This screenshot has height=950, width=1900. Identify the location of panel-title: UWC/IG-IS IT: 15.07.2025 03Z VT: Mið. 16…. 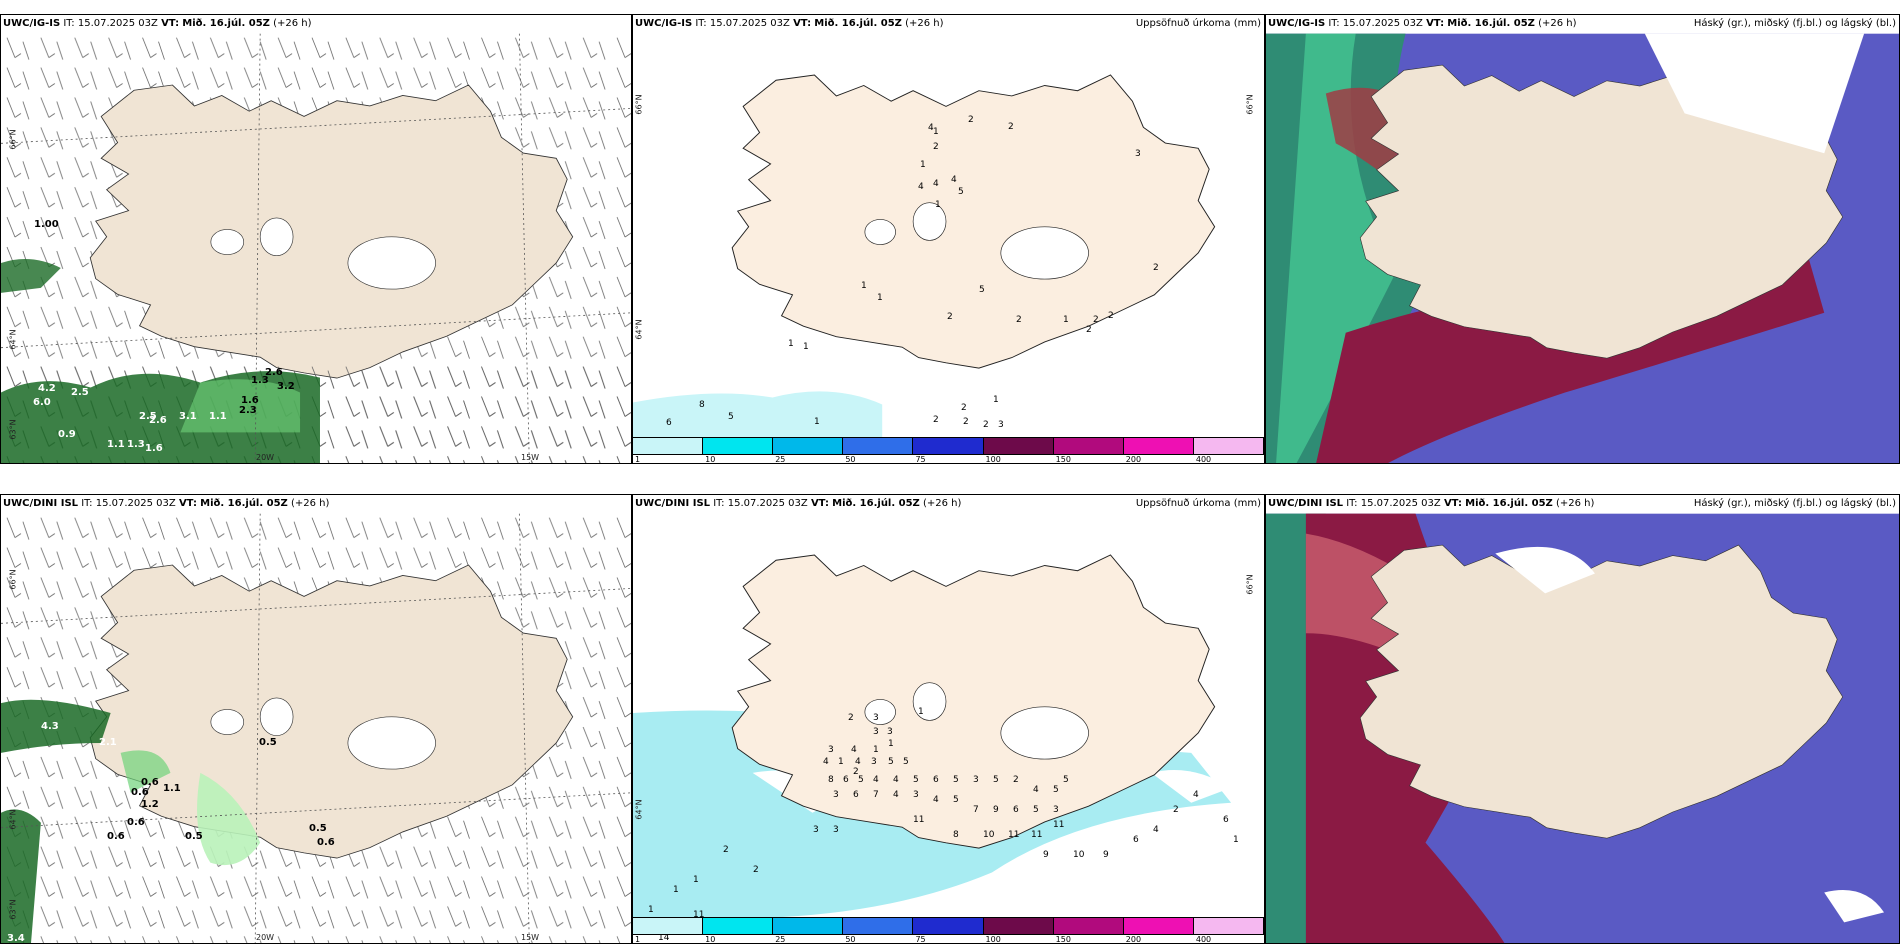
(1422, 23).